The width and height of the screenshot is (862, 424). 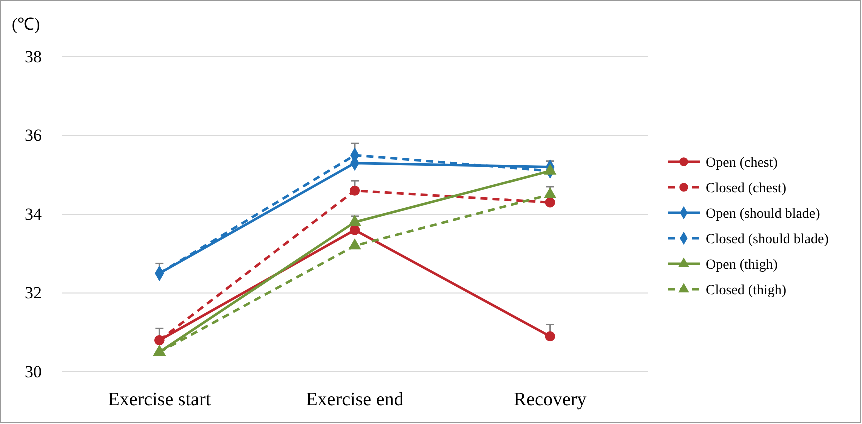 I want to click on y-tick-label: 36, so click(x=33, y=136).